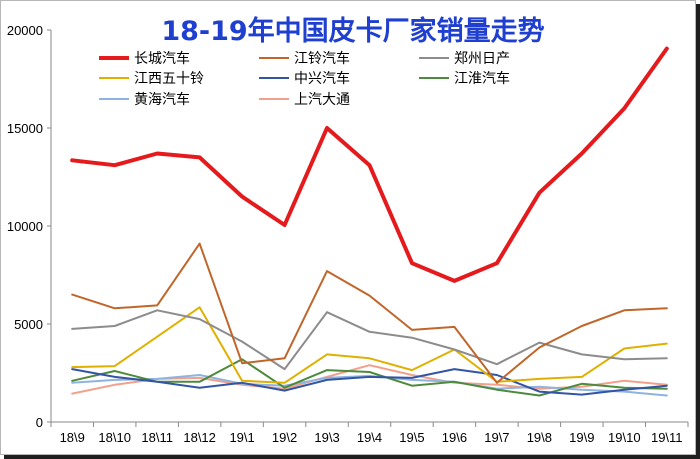 Image resolution: width=700 pixels, height=459 pixels. I want to click on legend-label: 上汽大通, so click(322, 100).